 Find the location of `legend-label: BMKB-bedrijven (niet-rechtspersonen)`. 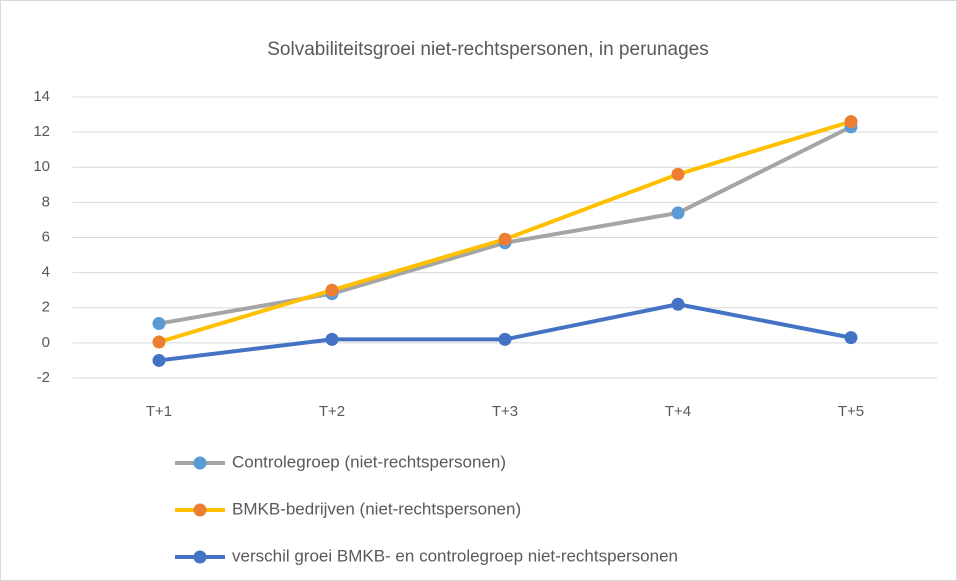

legend-label: BMKB-bedrijven (niet-rechtspersonen) is located at coordinates (376, 508).